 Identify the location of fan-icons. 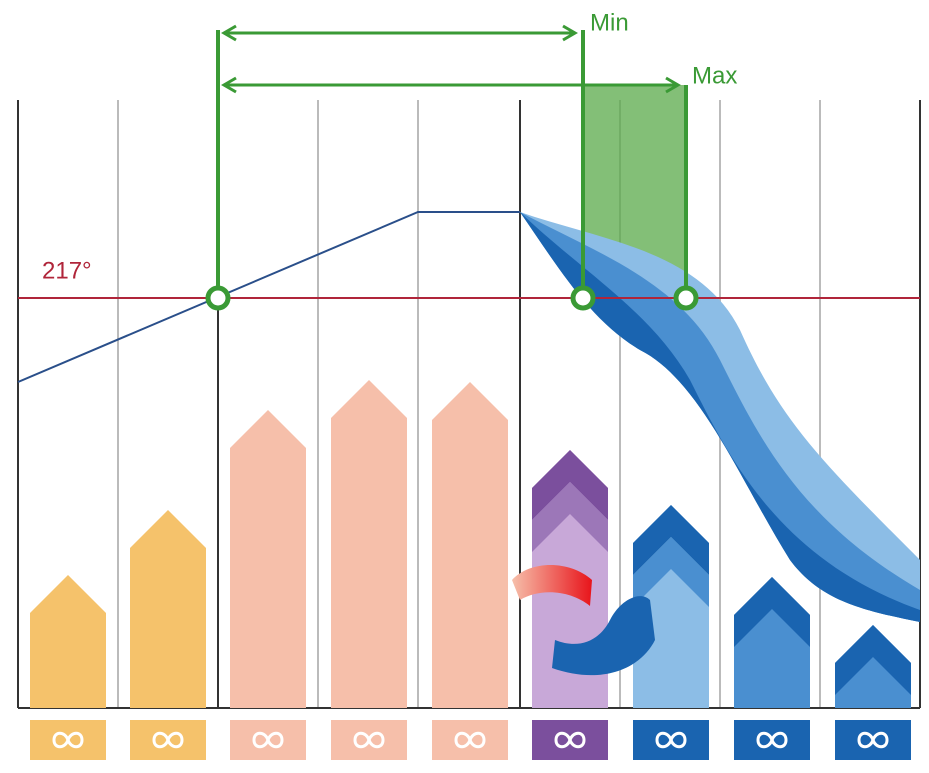
(470, 740).